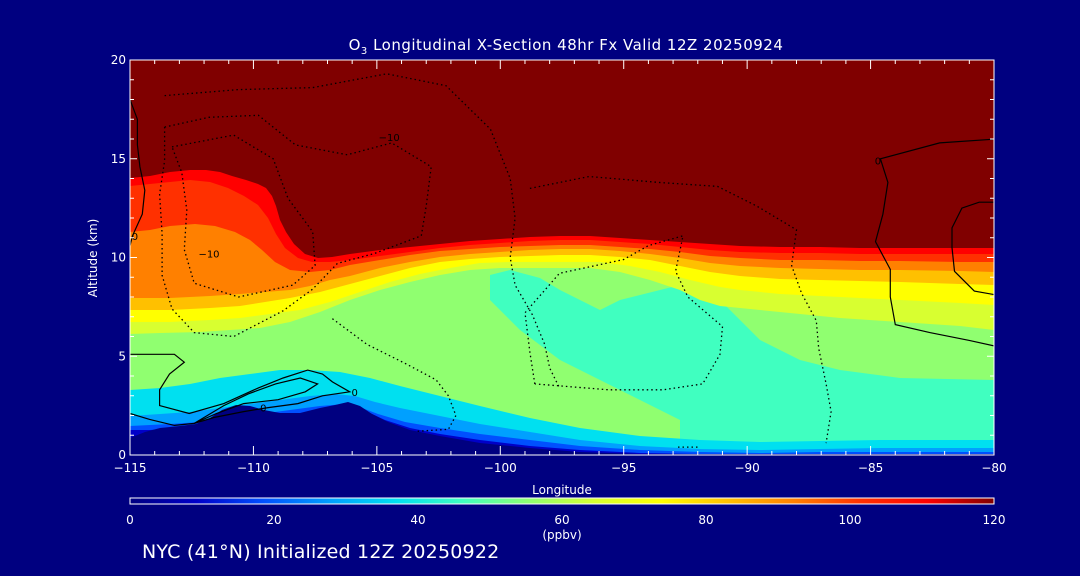 Image resolution: width=1080 pixels, height=576 pixels. I want to click on colorbar-tick-label: 120, so click(994, 520).